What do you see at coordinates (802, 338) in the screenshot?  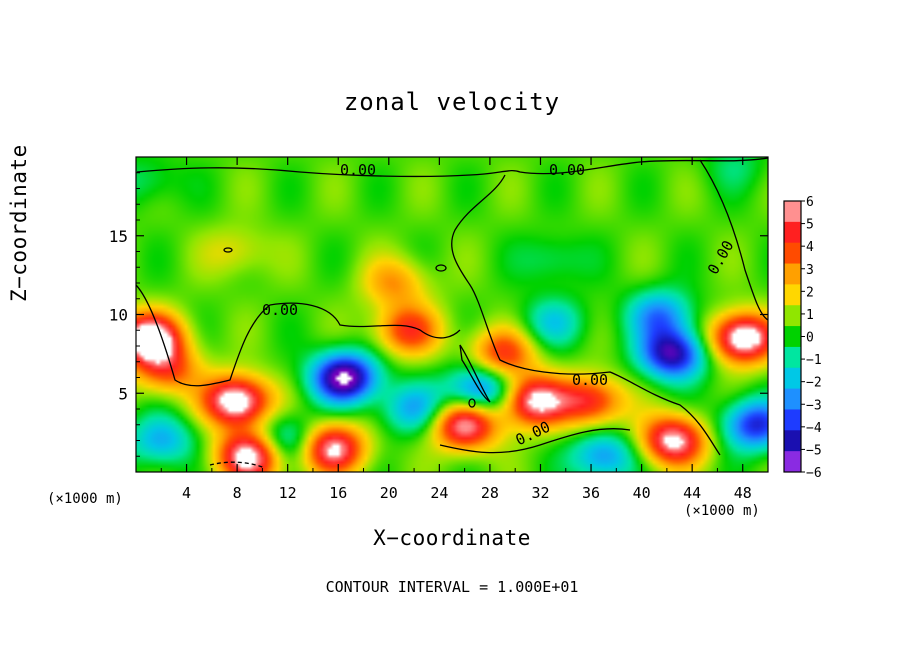 I see `colorbar: 6 5 4 3 2 1 0 −1 −2 −3 −4 −5 −6` at bounding box center [802, 338].